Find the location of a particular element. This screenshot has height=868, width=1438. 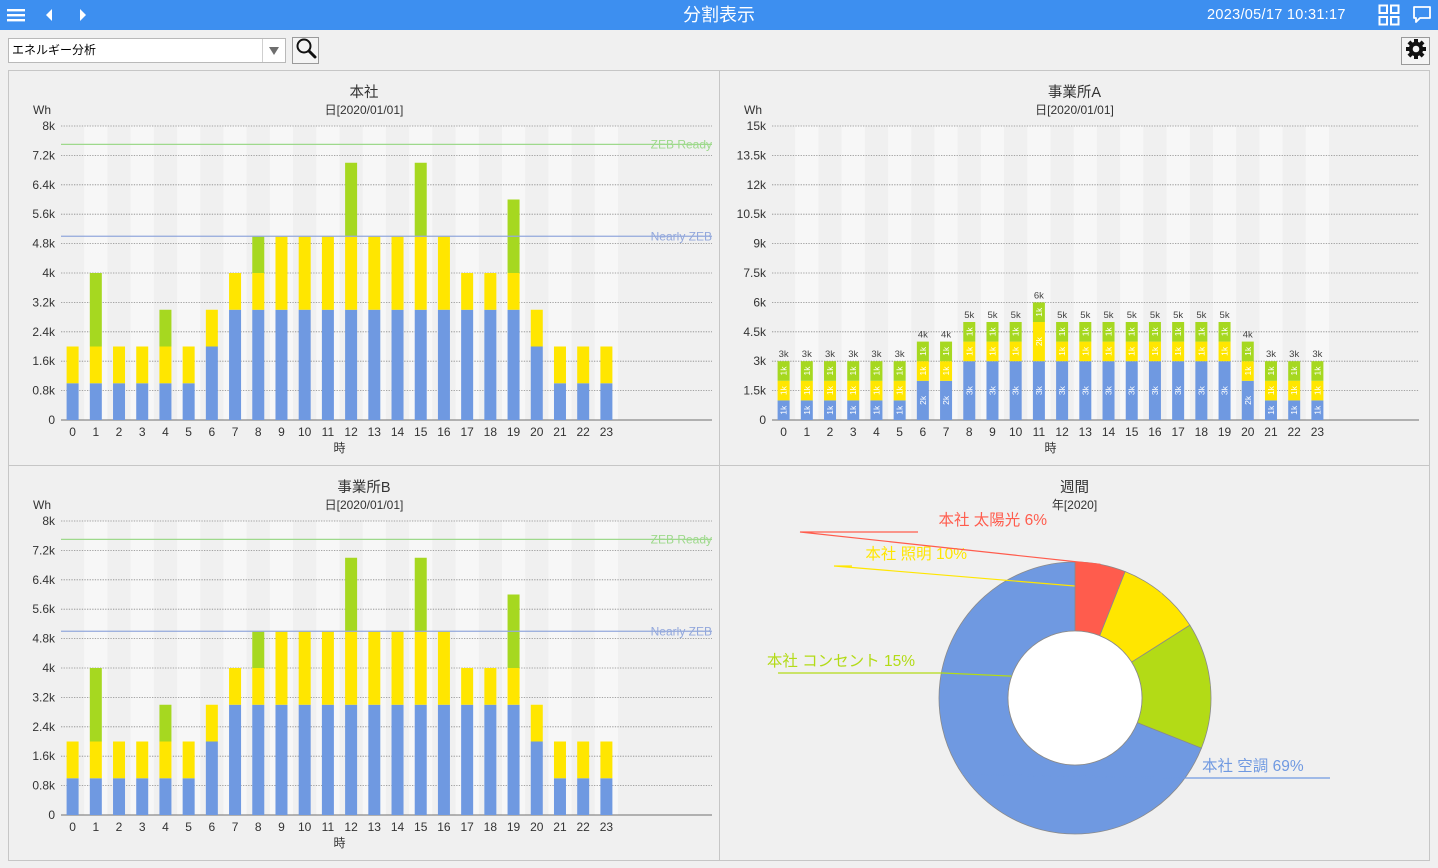

panel-title: 事業所A is located at coordinates (1074, 93).